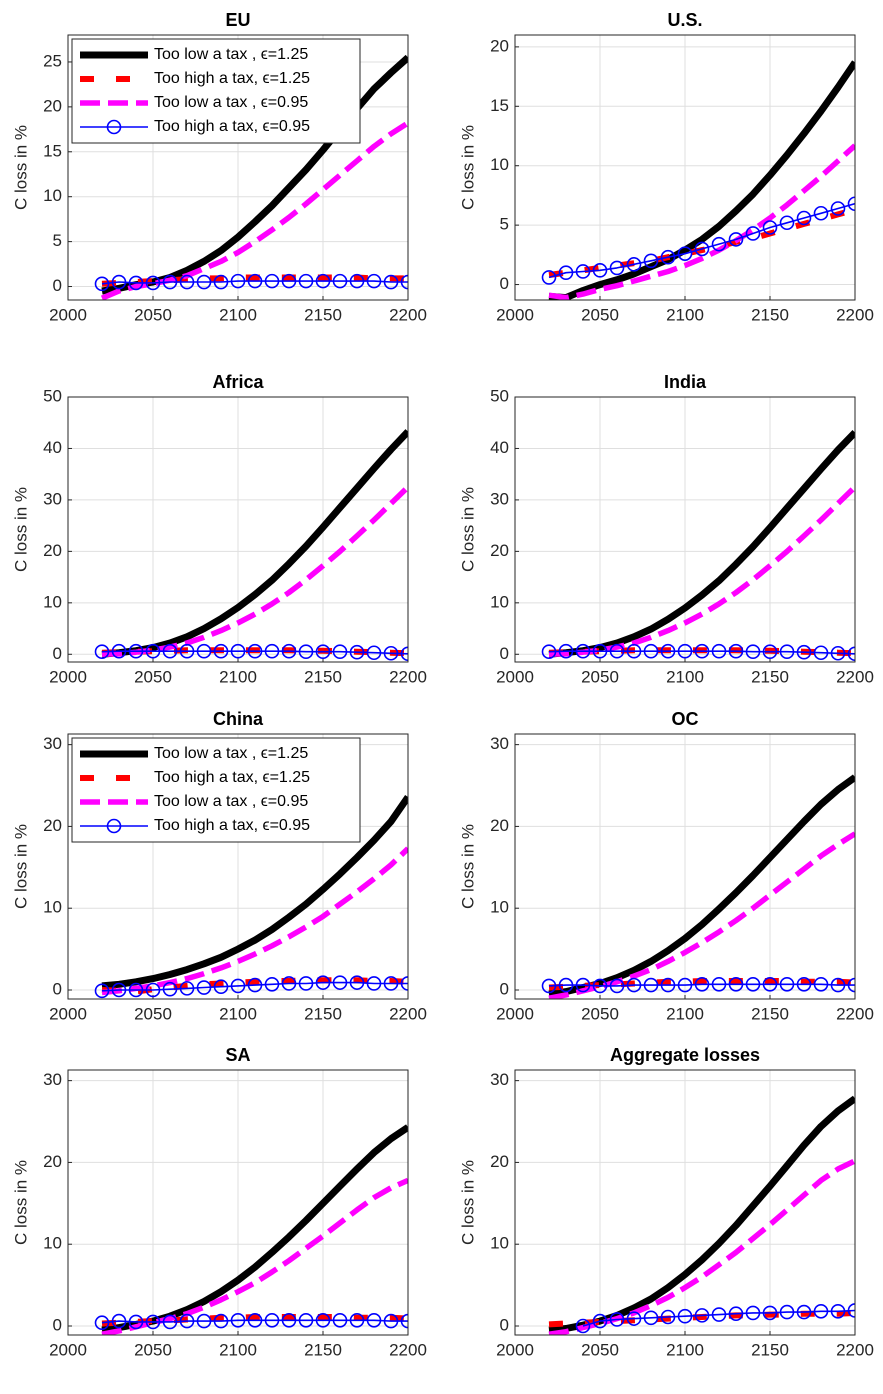  I want to click on y-tick-label: 40, so click(499, 447).